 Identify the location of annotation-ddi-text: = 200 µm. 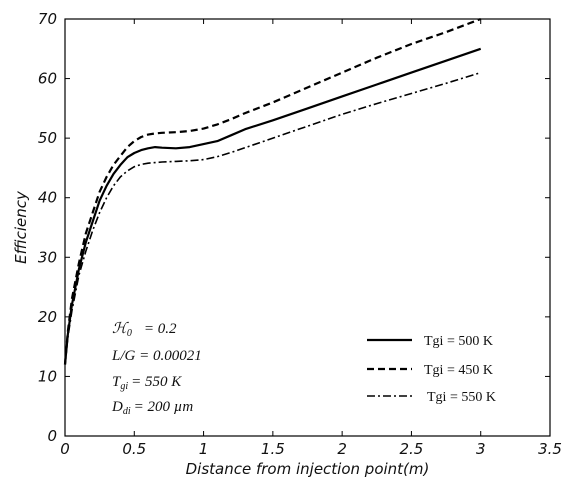
(164, 407).